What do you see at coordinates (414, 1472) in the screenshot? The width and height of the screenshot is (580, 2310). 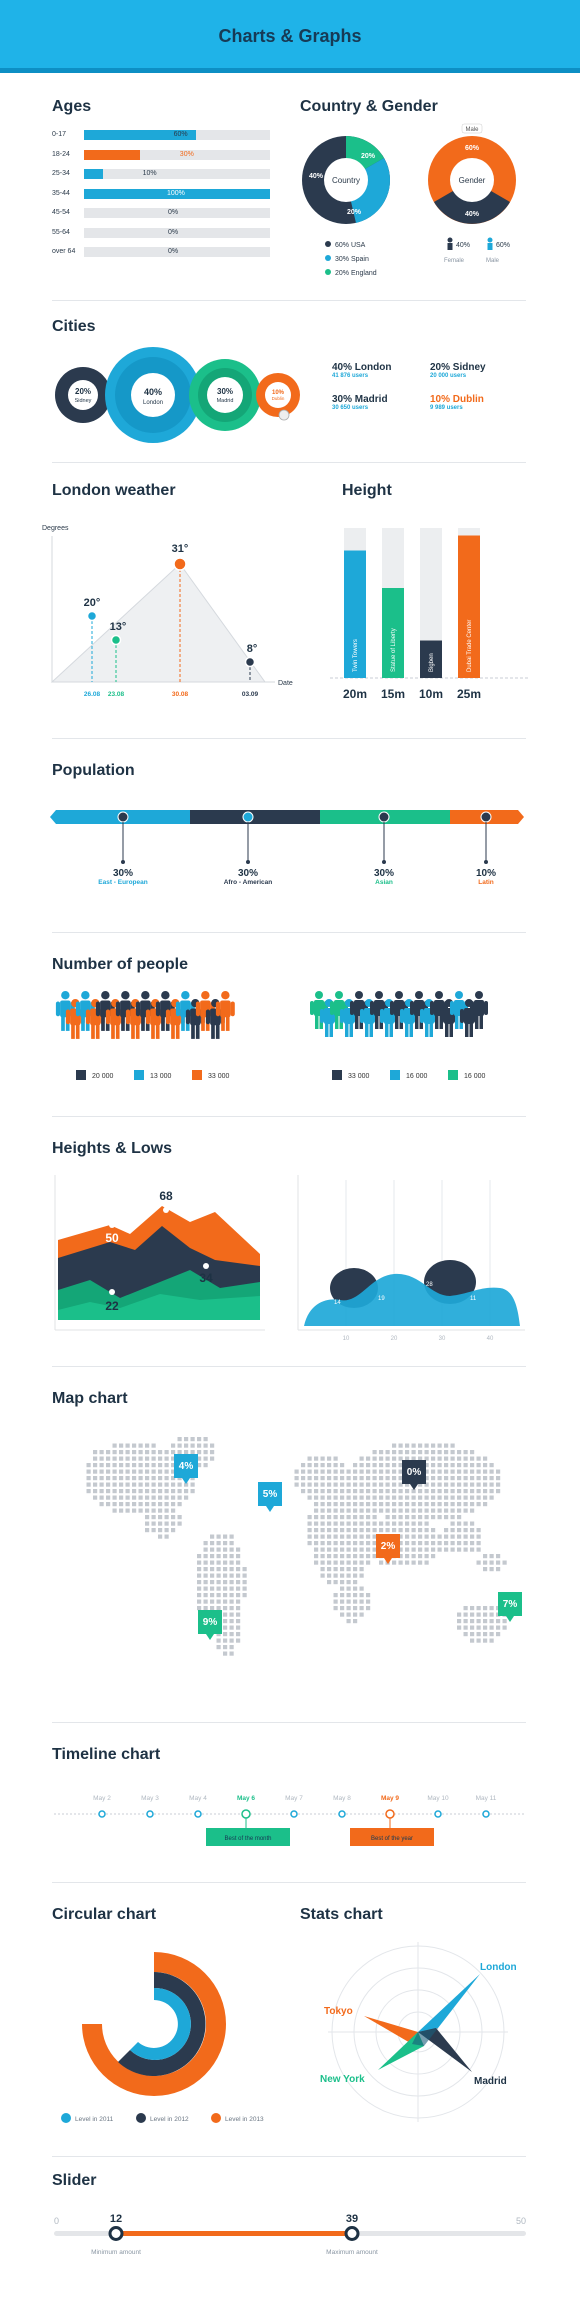 I see `map-marker-value: 0%` at bounding box center [414, 1472].